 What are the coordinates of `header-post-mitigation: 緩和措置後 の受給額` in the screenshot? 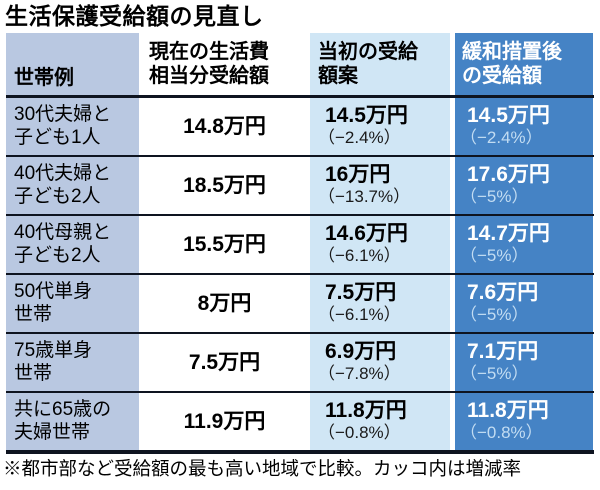 It's located at (524, 64).